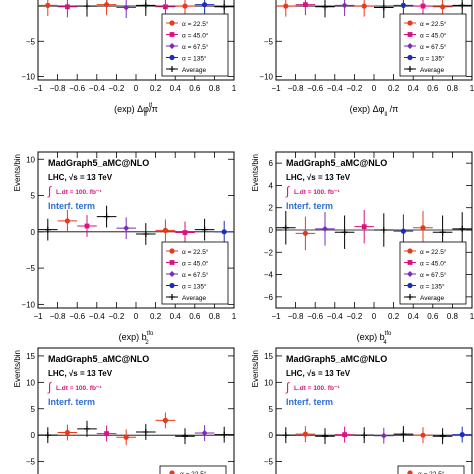 This screenshot has width=474, height=474. What do you see at coordinates (117, 316) in the screenshot?
I see `x-tick-label: −0.2` at bounding box center [117, 316].